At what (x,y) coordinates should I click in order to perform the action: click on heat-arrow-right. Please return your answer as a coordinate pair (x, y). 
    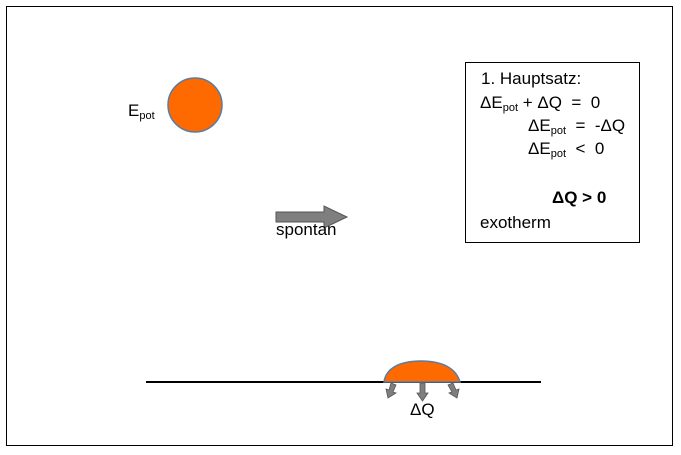
    Looking at the image, I should click on (453, 390).